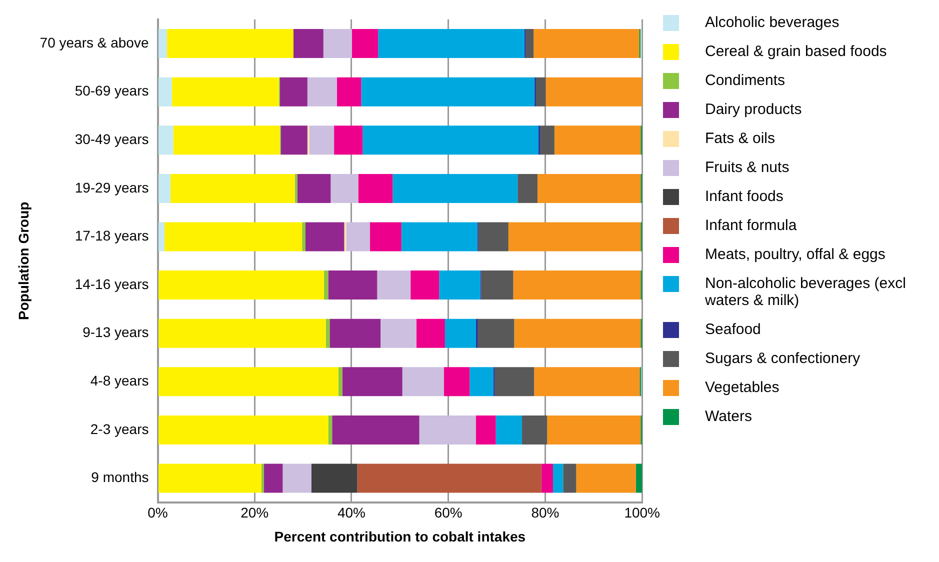 The width and height of the screenshot is (939, 562). I want to click on legend-label: Alcoholic beverages, so click(772, 22).